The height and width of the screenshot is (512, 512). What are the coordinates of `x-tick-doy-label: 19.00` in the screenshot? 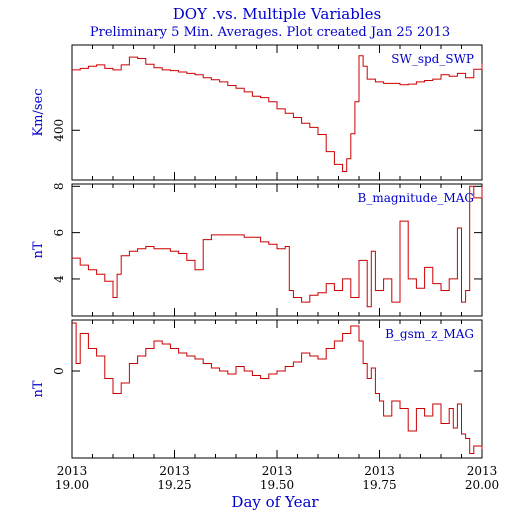 It's located at (72, 485).